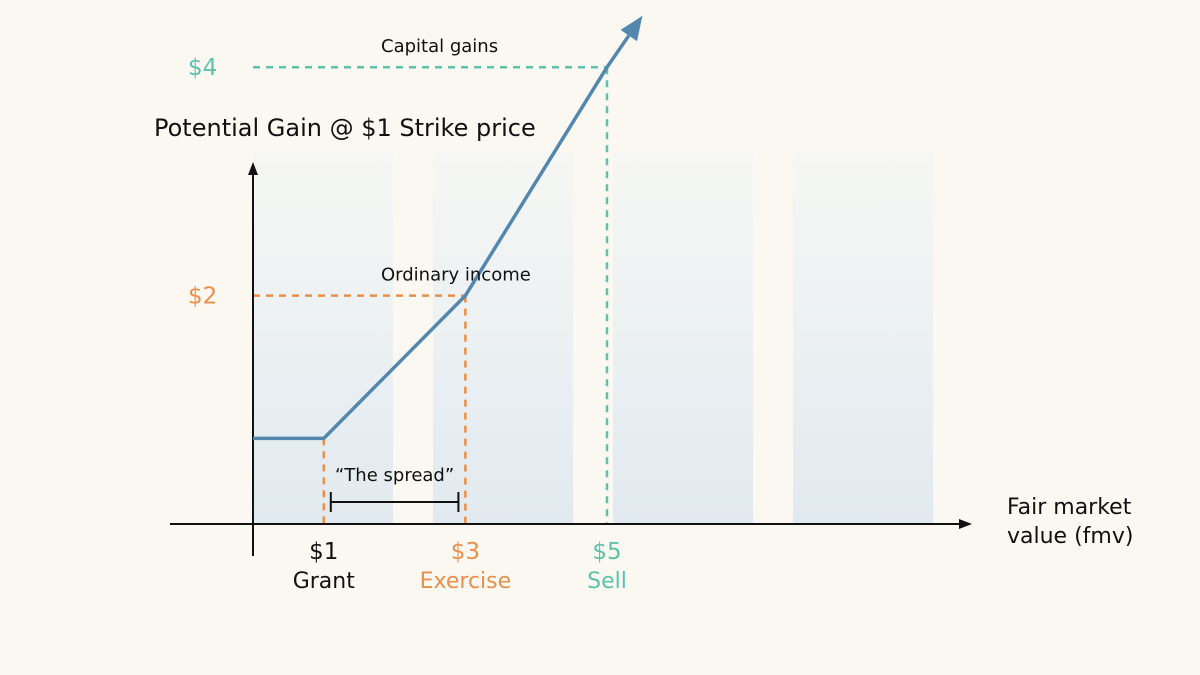 The height and width of the screenshot is (675, 1200). Describe the element at coordinates (324, 581) in the screenshot. I see `x-tick-label: Grant` at that location.